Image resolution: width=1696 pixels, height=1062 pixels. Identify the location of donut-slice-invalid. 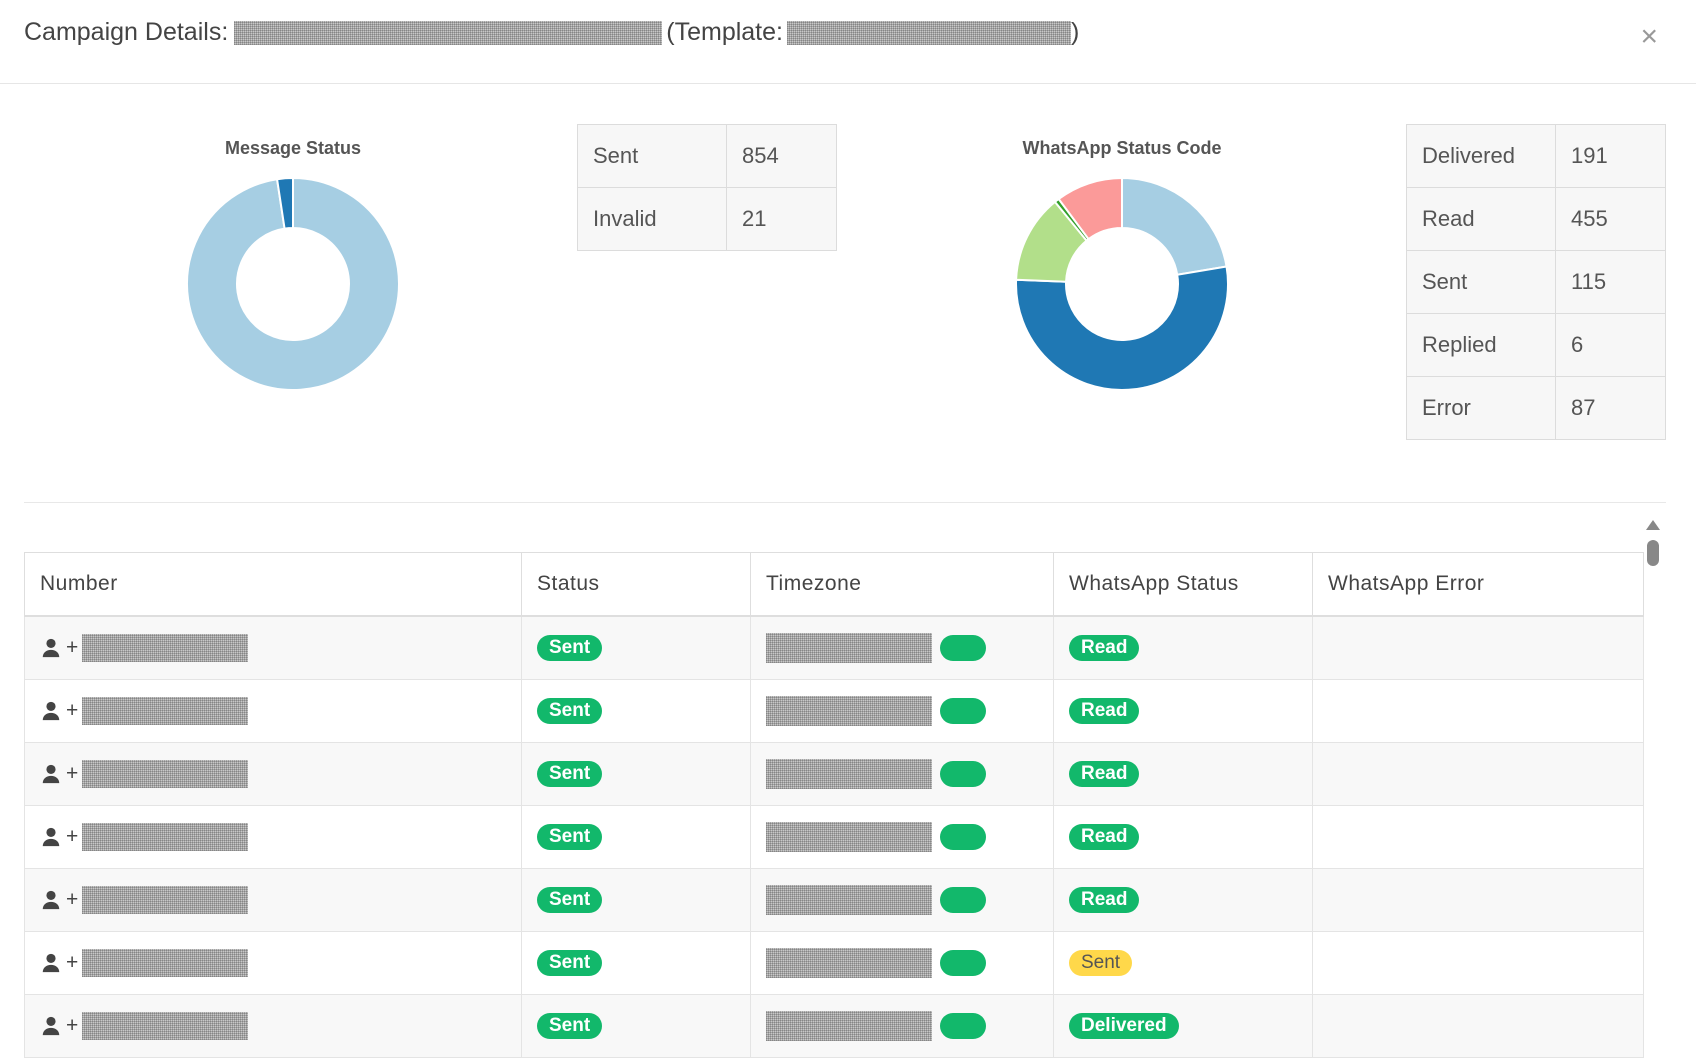
(284, 203).